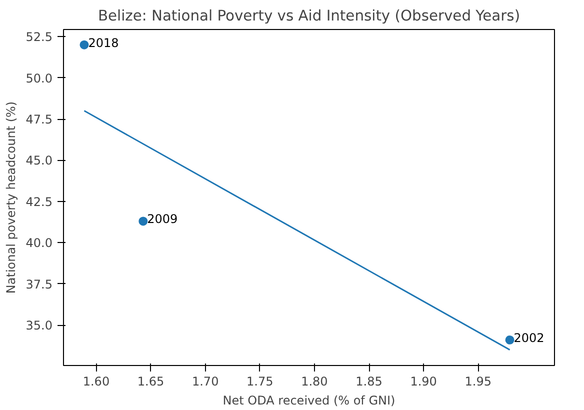  Describe the element at coordinates (369, 381) in the screenshot. I see `x-tick-label: 1.85` at that location.